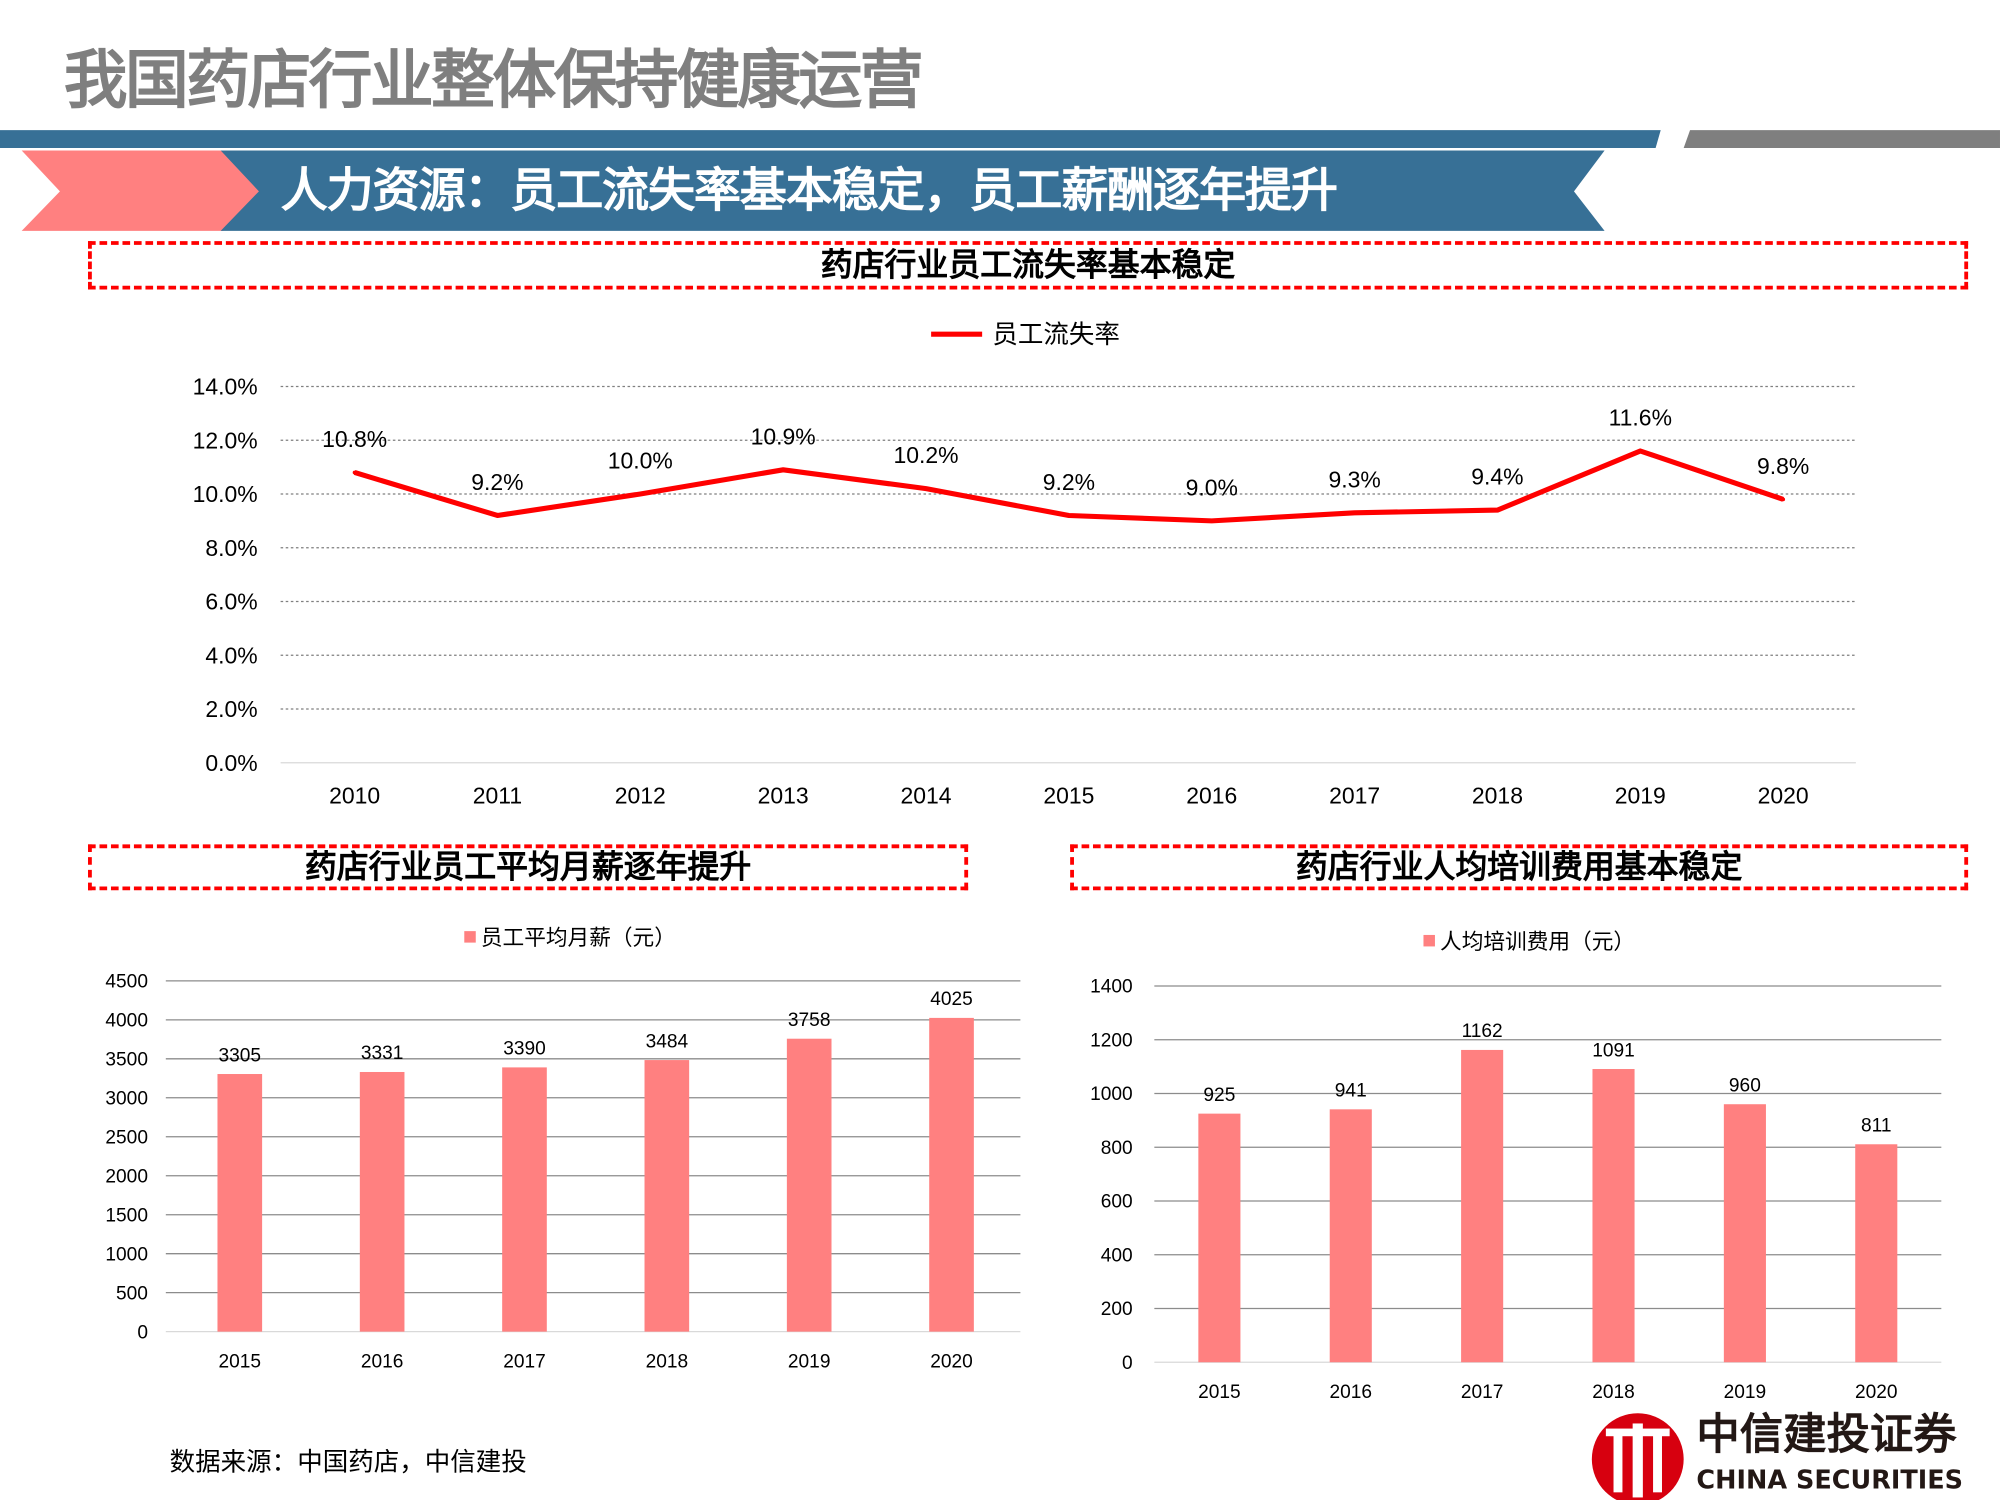 This screenshot has width=2000, height=1500. I want to click on chart-title: 药店行业员工流失率基本稳定, so click(1028, 265).